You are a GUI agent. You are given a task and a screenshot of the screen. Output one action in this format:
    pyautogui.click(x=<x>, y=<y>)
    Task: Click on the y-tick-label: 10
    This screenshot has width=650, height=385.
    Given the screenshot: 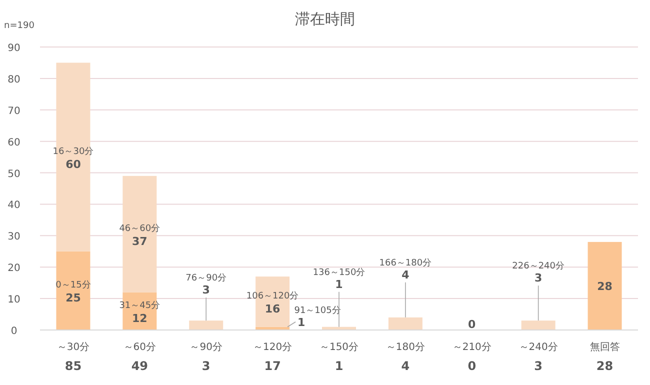 What is the action you would take?
    pyautogui.click(x=14, y=300)
    